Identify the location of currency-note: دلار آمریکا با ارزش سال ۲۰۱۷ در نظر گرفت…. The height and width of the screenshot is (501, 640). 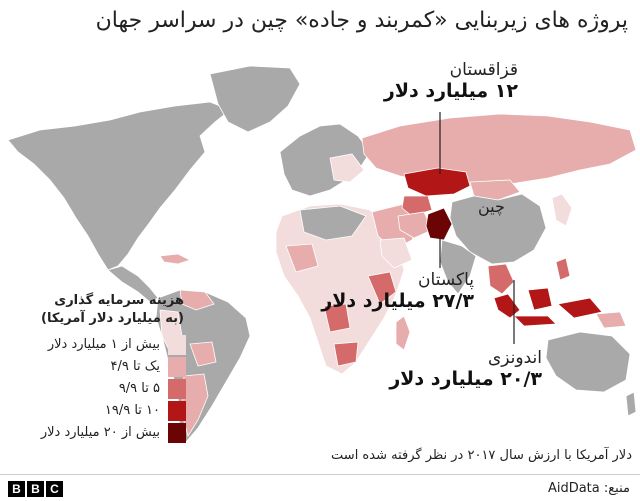
(481, 455).